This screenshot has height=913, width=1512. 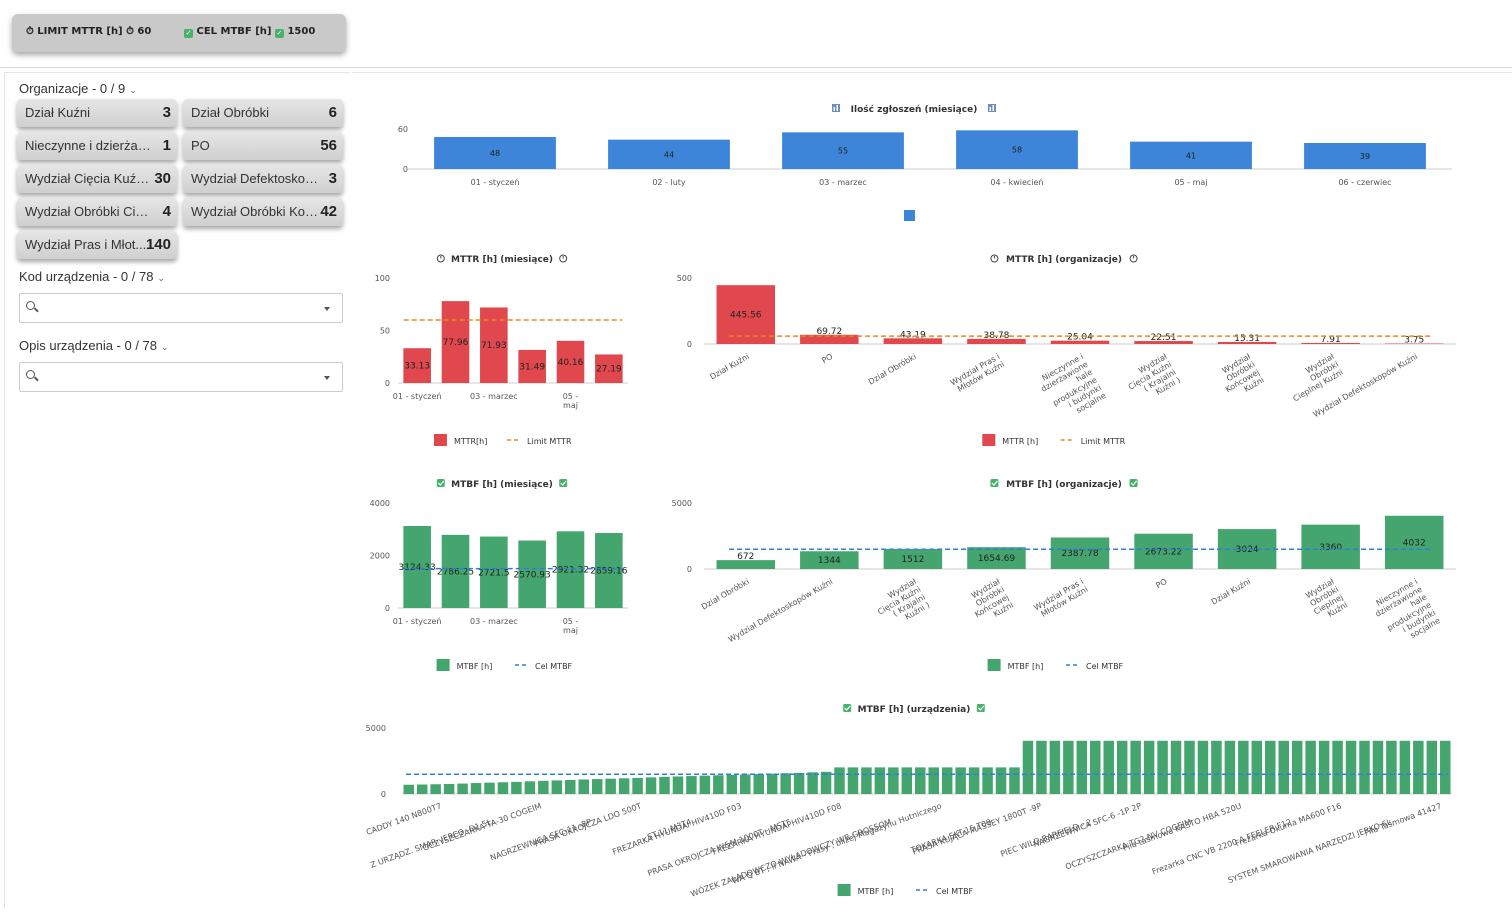 What do you see at coordinates (301, 31) in the screenshot?
I see `cel-mtbf-value: 1500` at bounding box center [301, 31].